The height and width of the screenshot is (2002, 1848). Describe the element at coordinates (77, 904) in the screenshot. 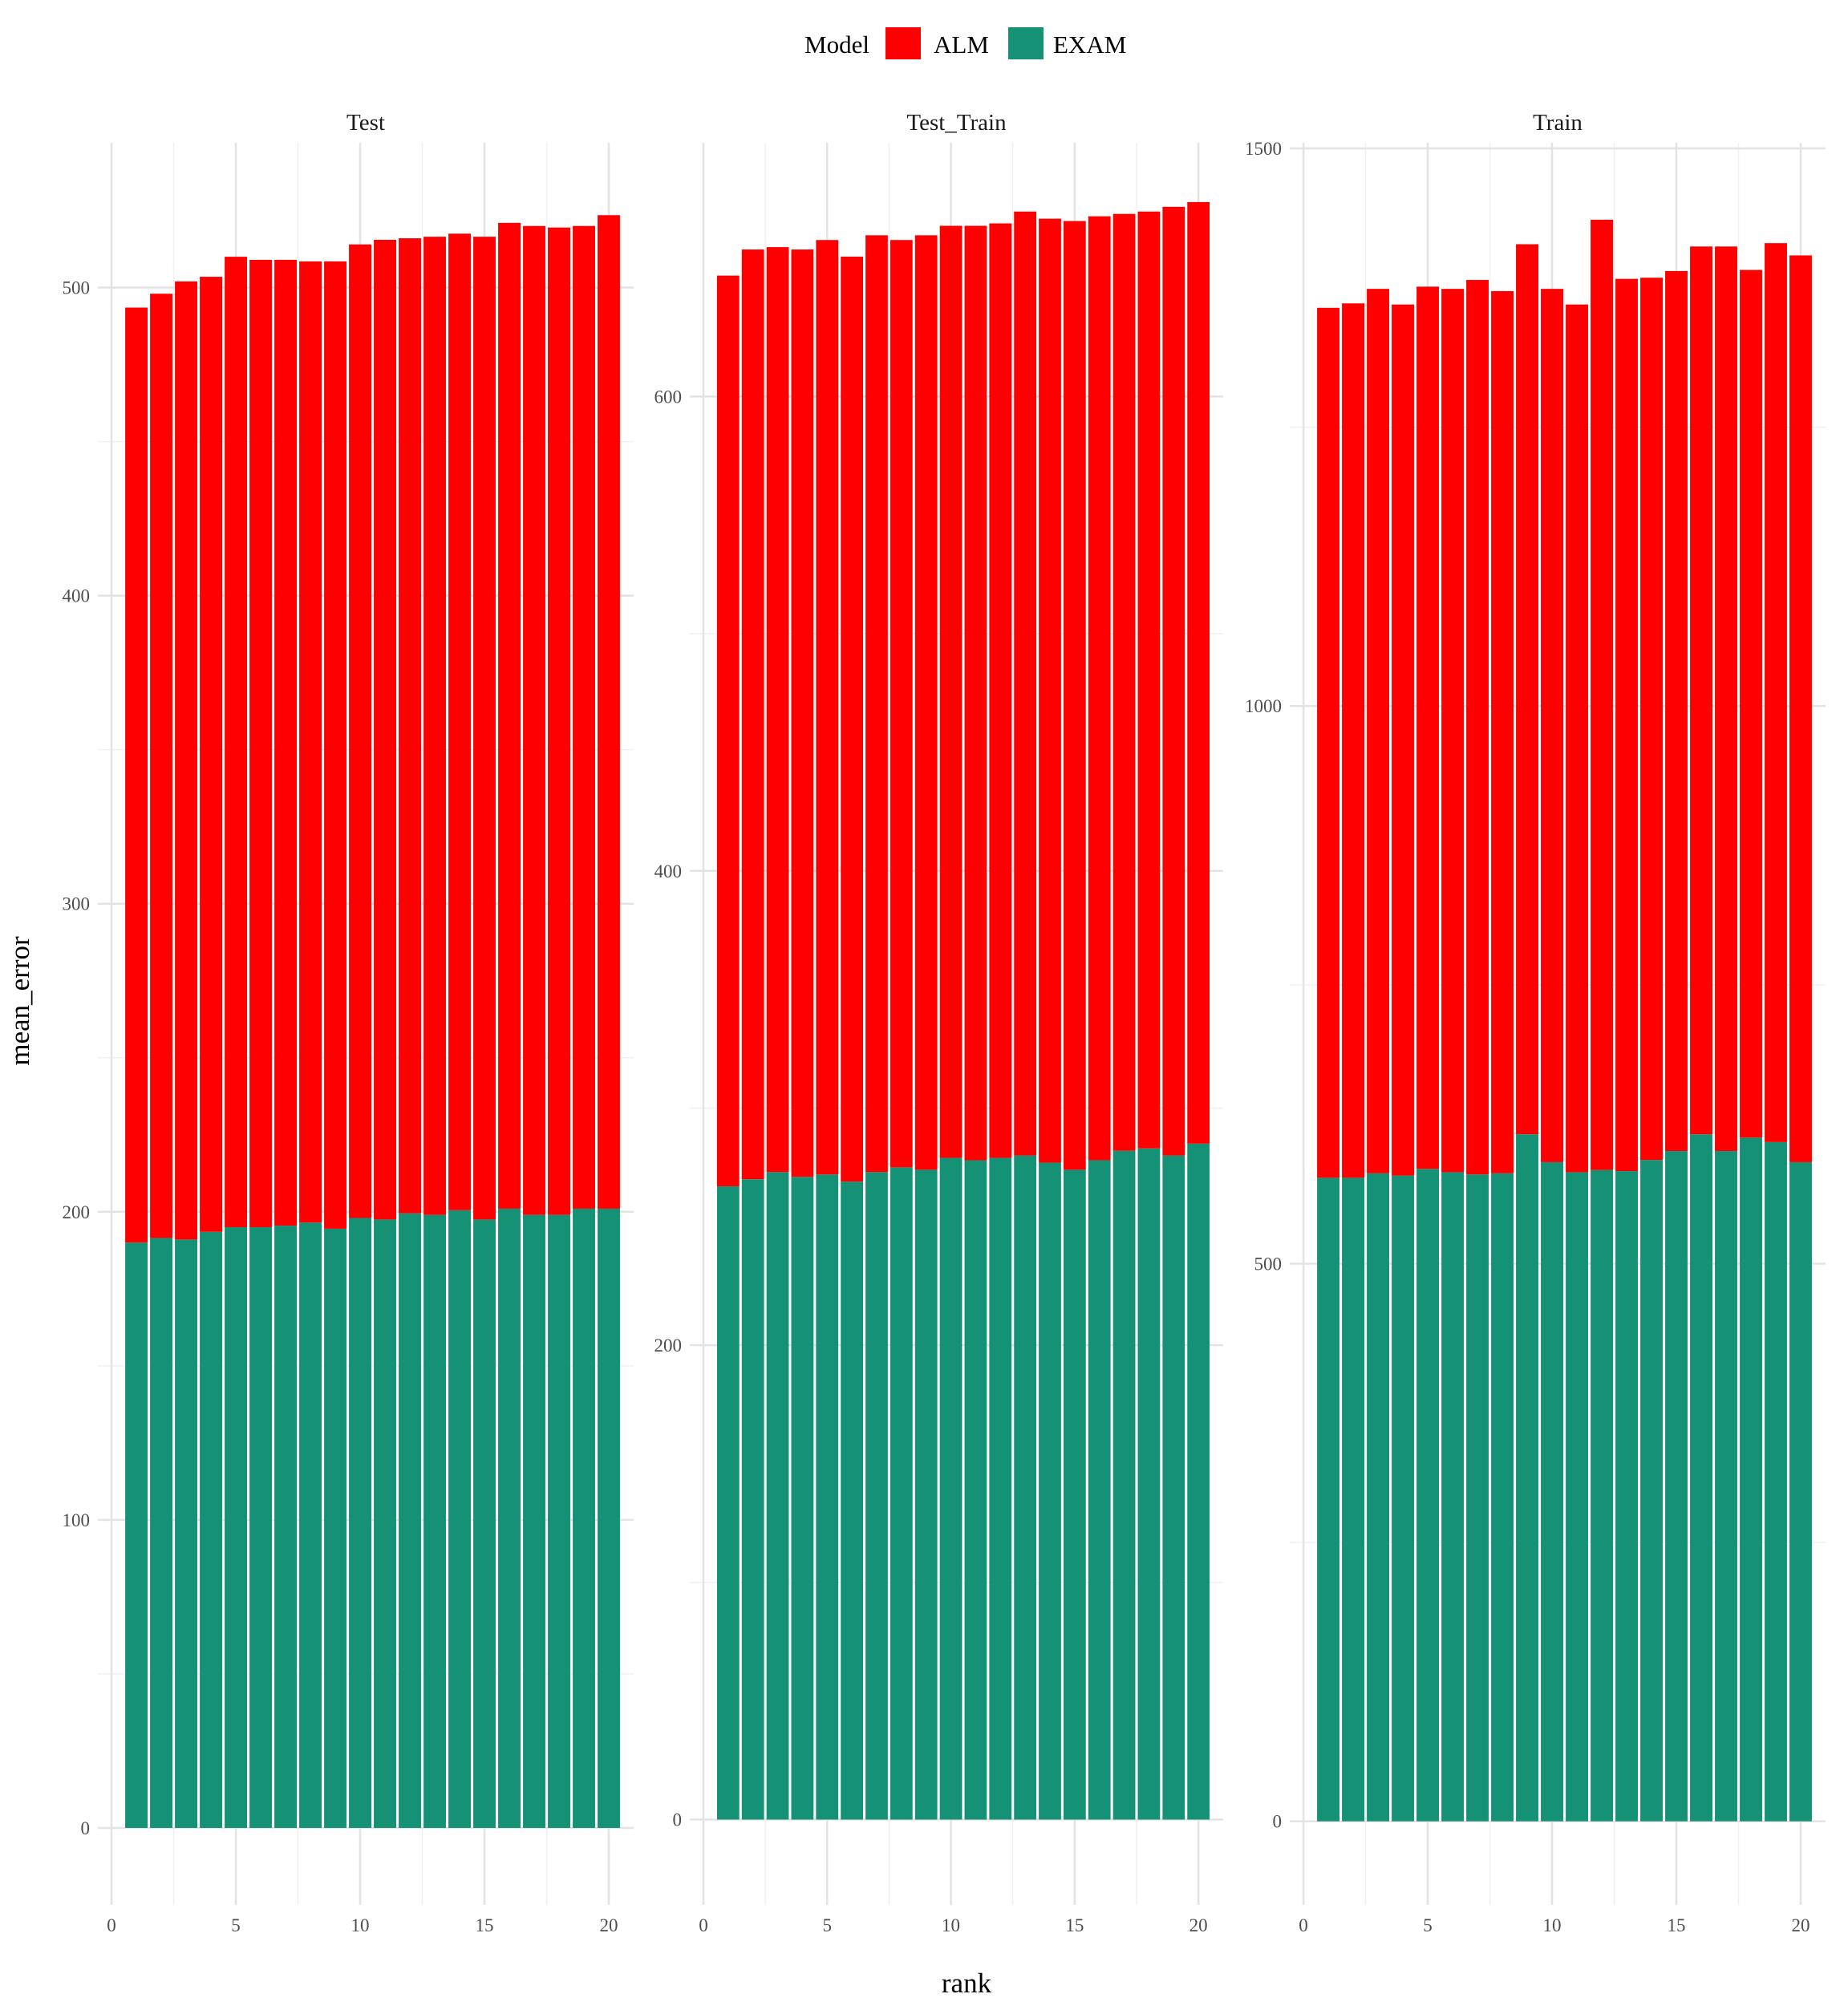

I see `y-tick-label: 300` at that location.